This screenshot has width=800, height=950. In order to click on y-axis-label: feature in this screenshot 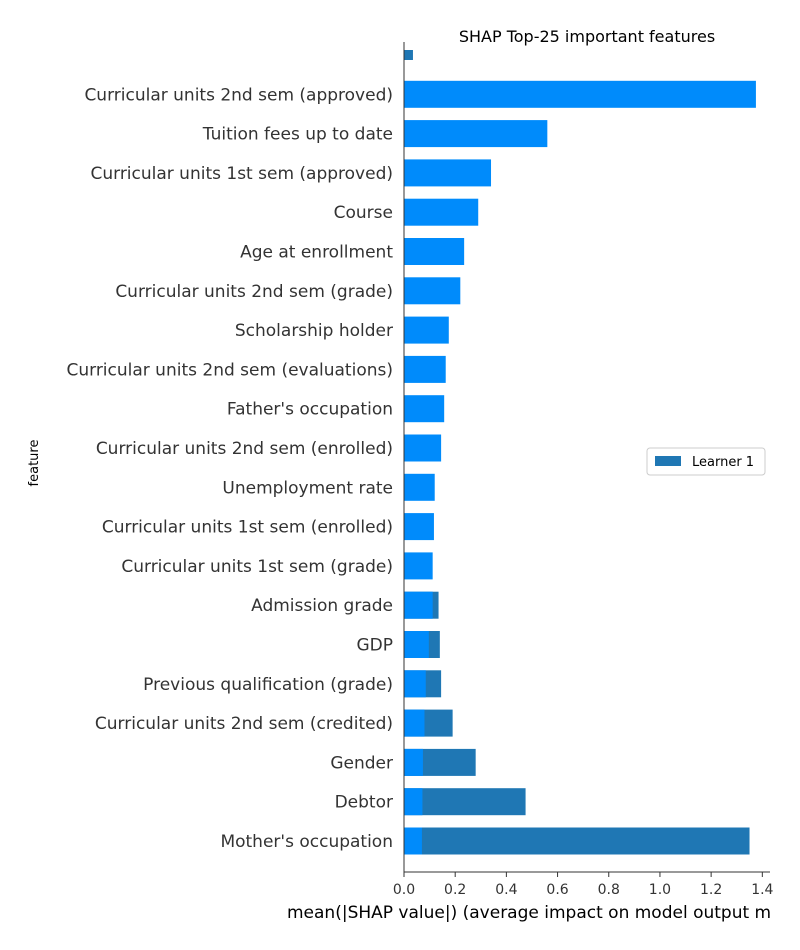, I will do `click(34, 463)`.